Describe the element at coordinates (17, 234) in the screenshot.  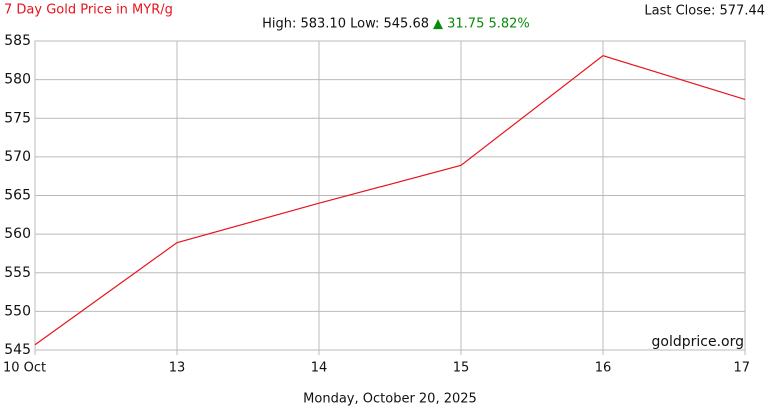
I see `y-tick-label: 560` at that location.